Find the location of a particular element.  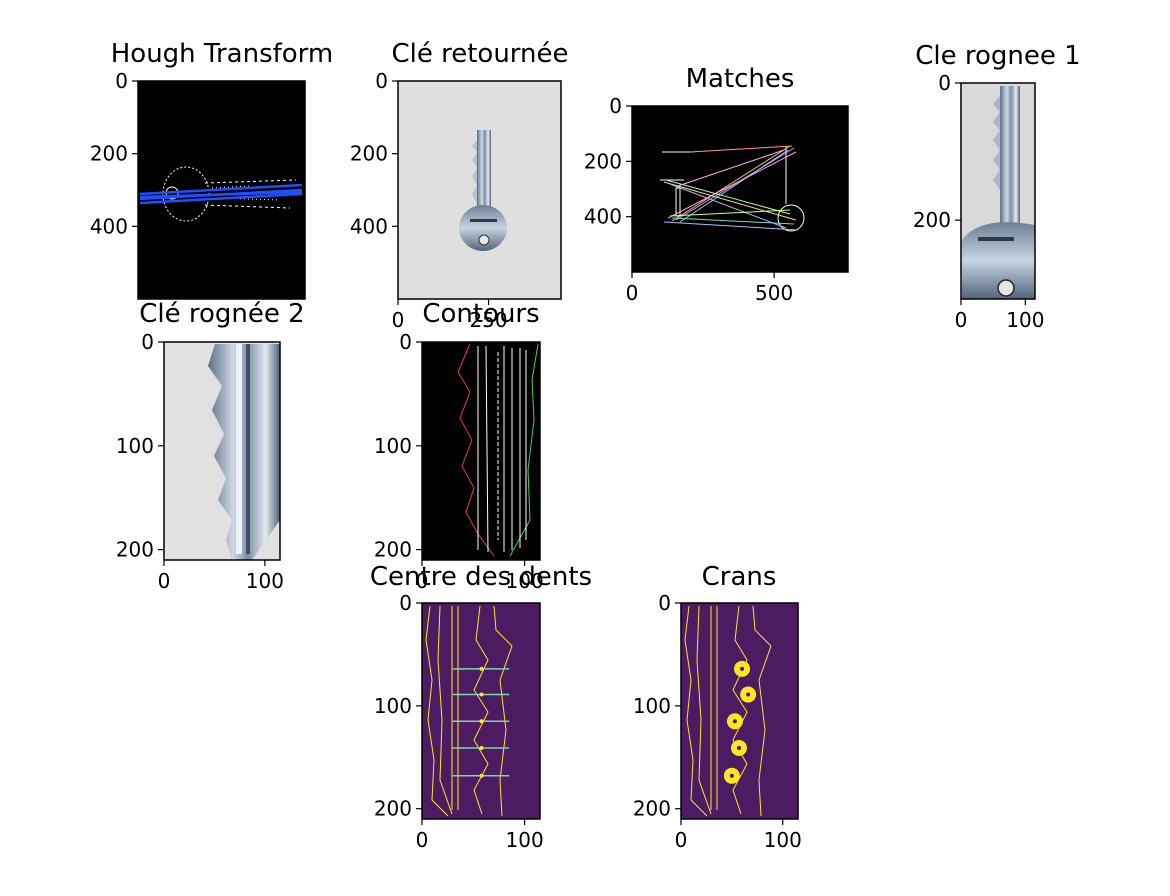

panel-contours is located at coordinates (481, 451).